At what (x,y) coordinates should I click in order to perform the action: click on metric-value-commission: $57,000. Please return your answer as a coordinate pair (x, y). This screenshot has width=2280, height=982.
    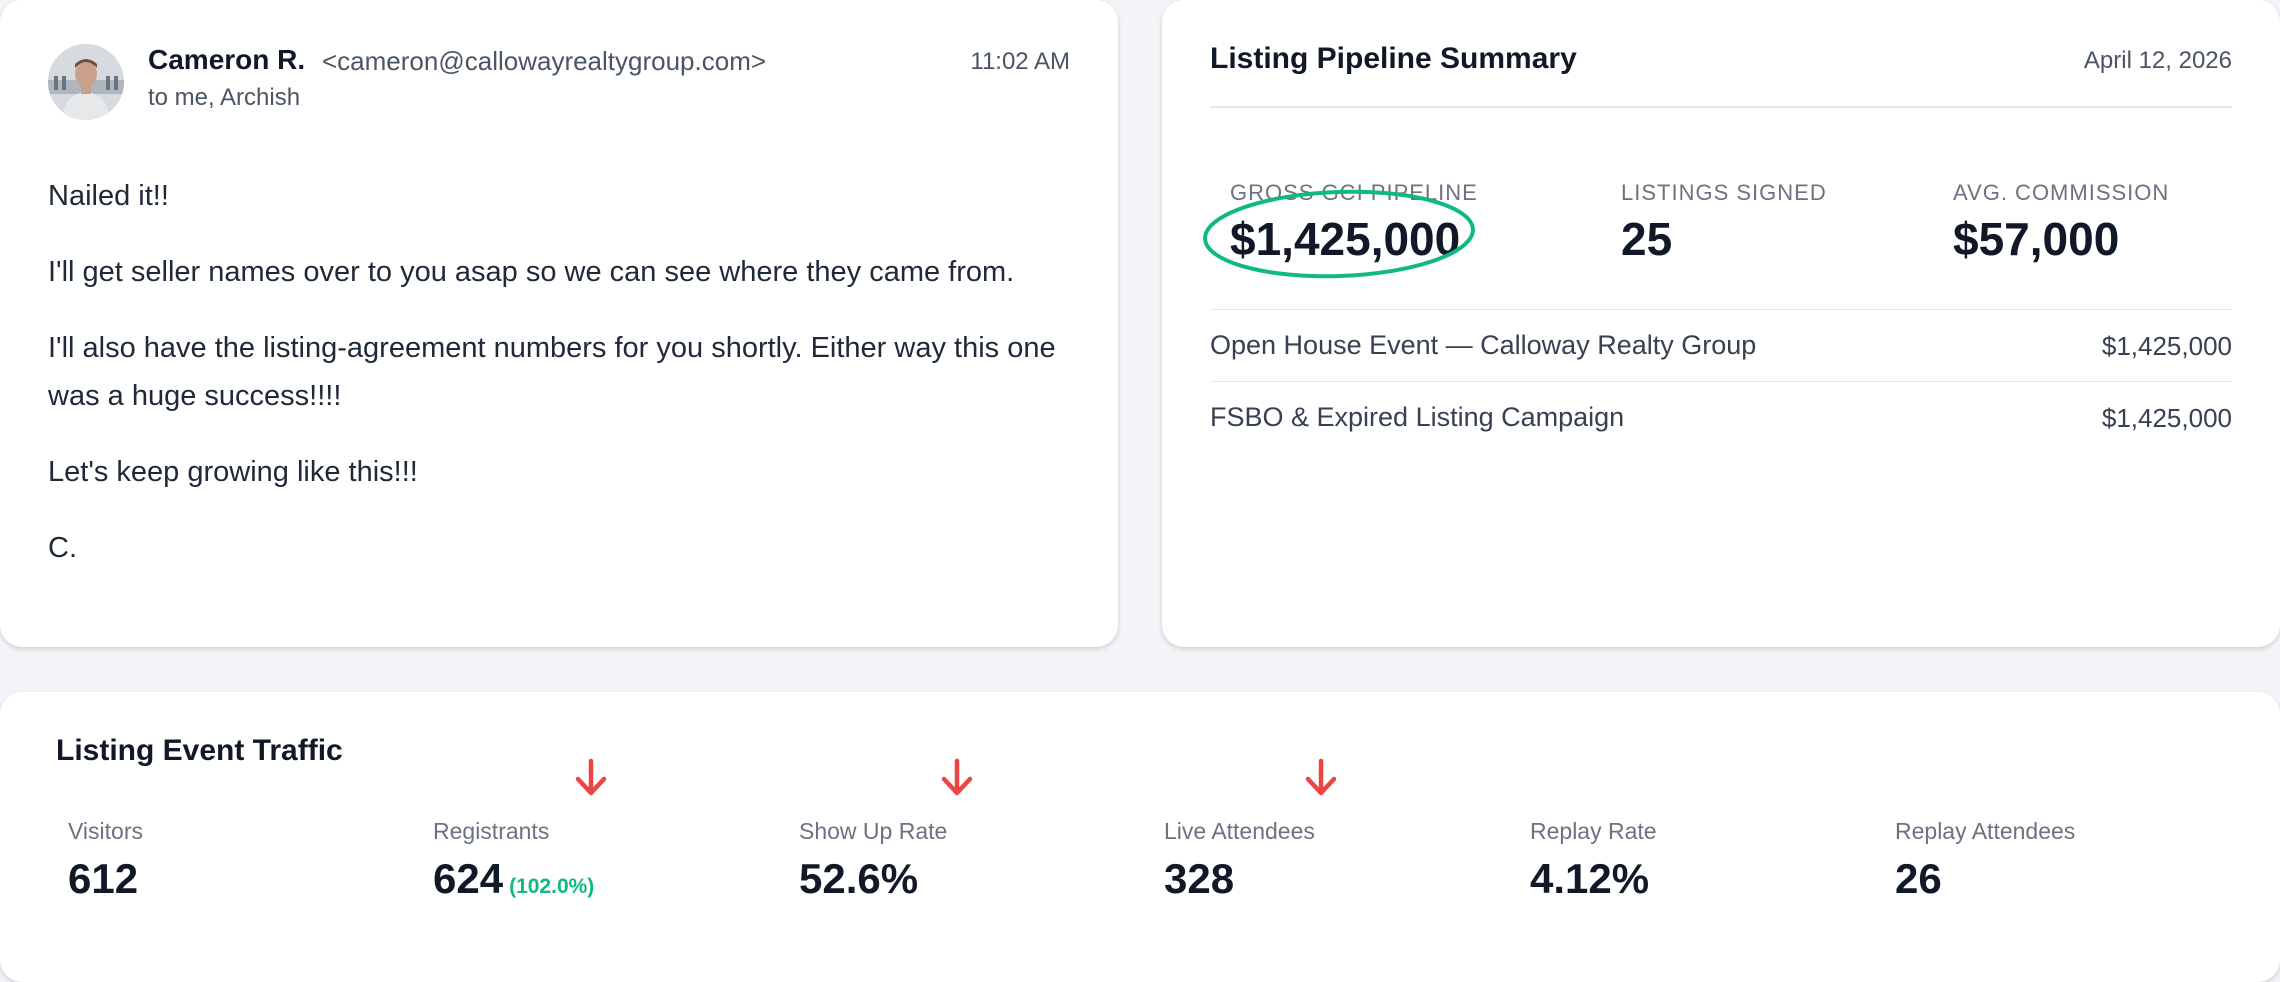
    Looking at the image, I should click on (2036, 239).